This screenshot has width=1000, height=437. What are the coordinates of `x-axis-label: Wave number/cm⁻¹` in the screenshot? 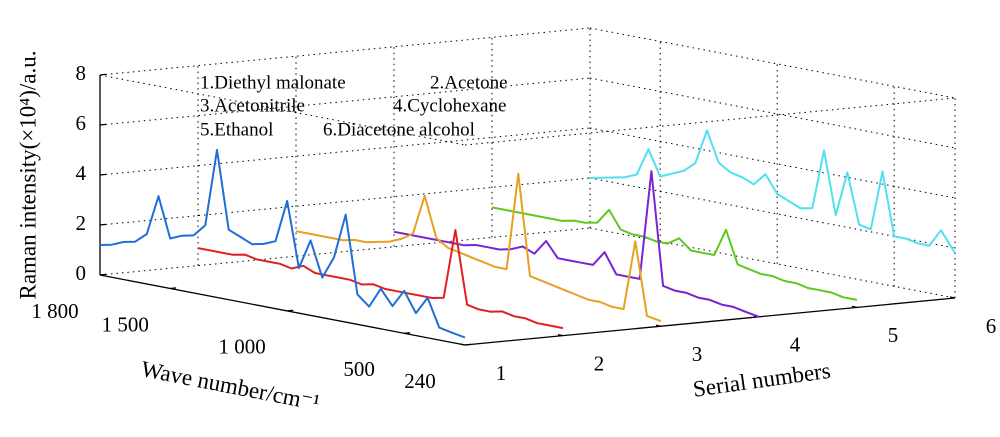 It's located at (230, 385).